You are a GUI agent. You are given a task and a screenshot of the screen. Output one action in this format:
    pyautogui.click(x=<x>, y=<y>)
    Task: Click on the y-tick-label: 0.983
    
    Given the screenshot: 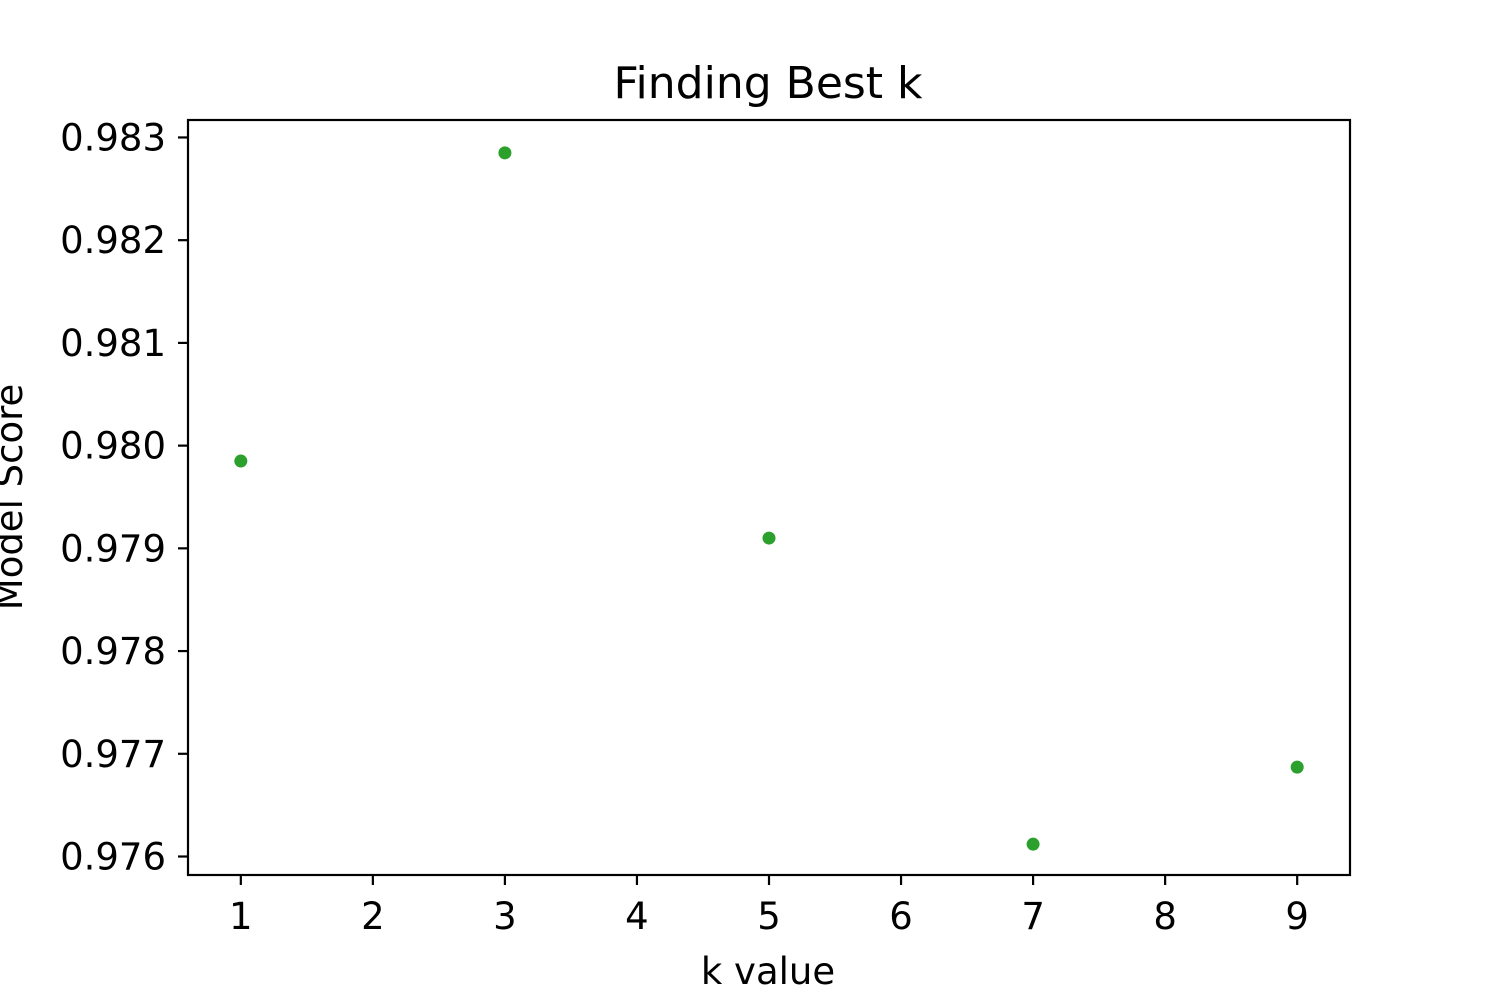 What is the action you would take?
    pyautogui.click(x=113, y=137)
    